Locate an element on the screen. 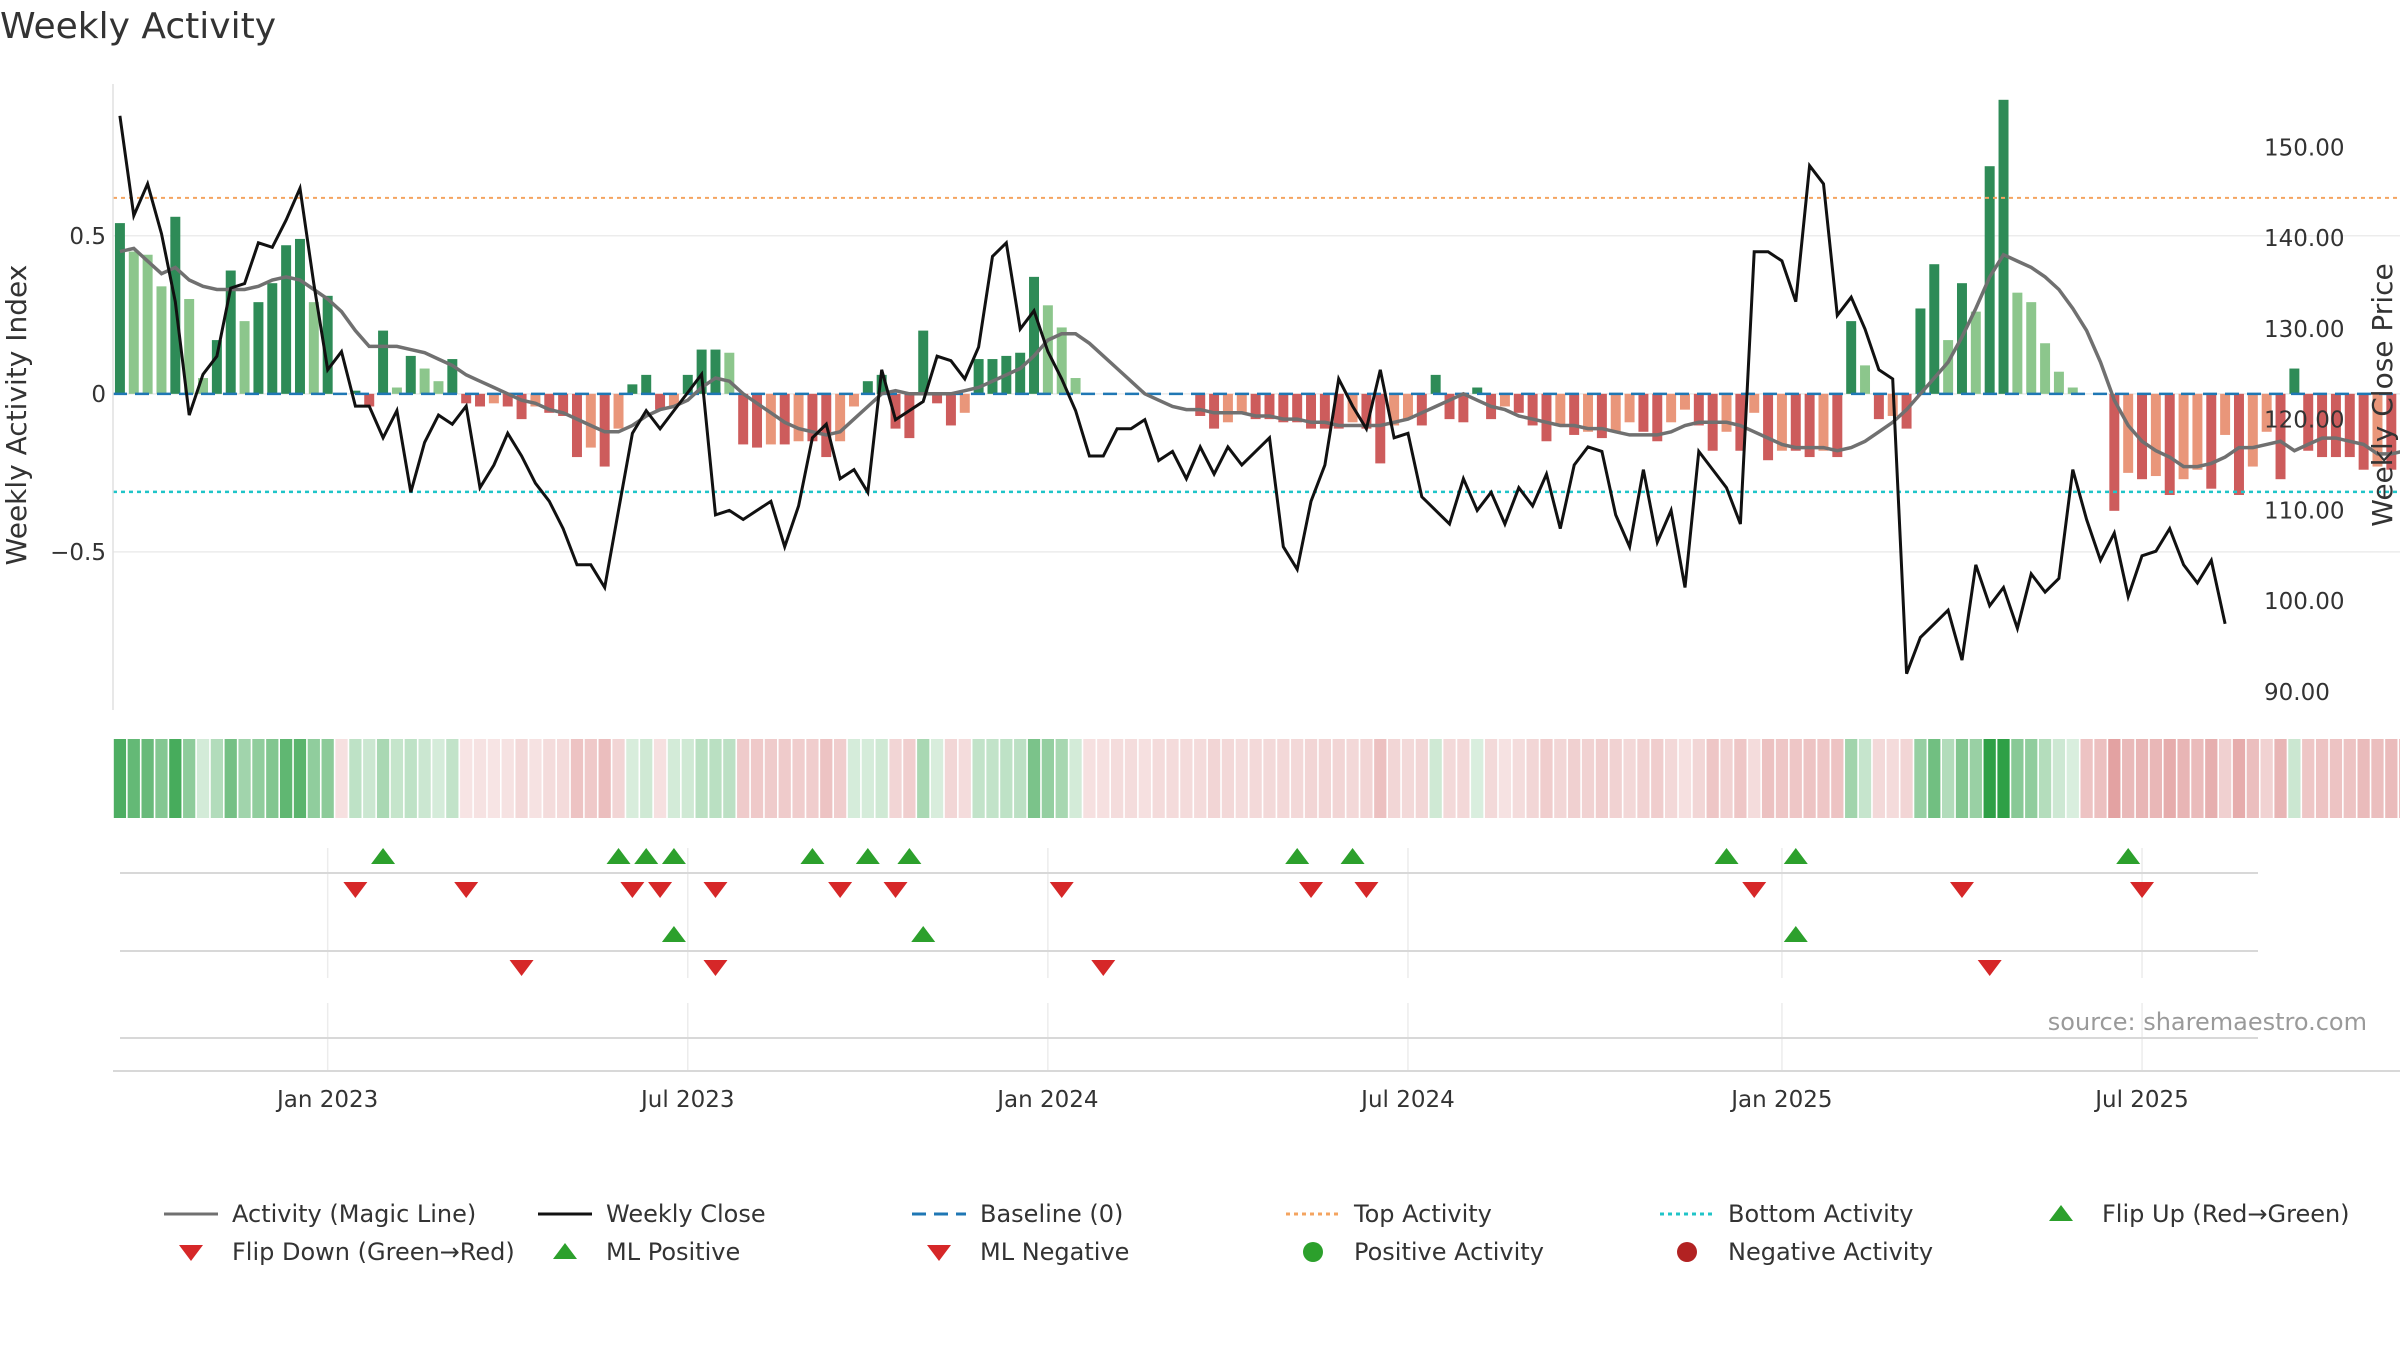 This screenshot has width=2400, height=1350. ml-negative-triangle-icon is located at coordinates (939, 1253).